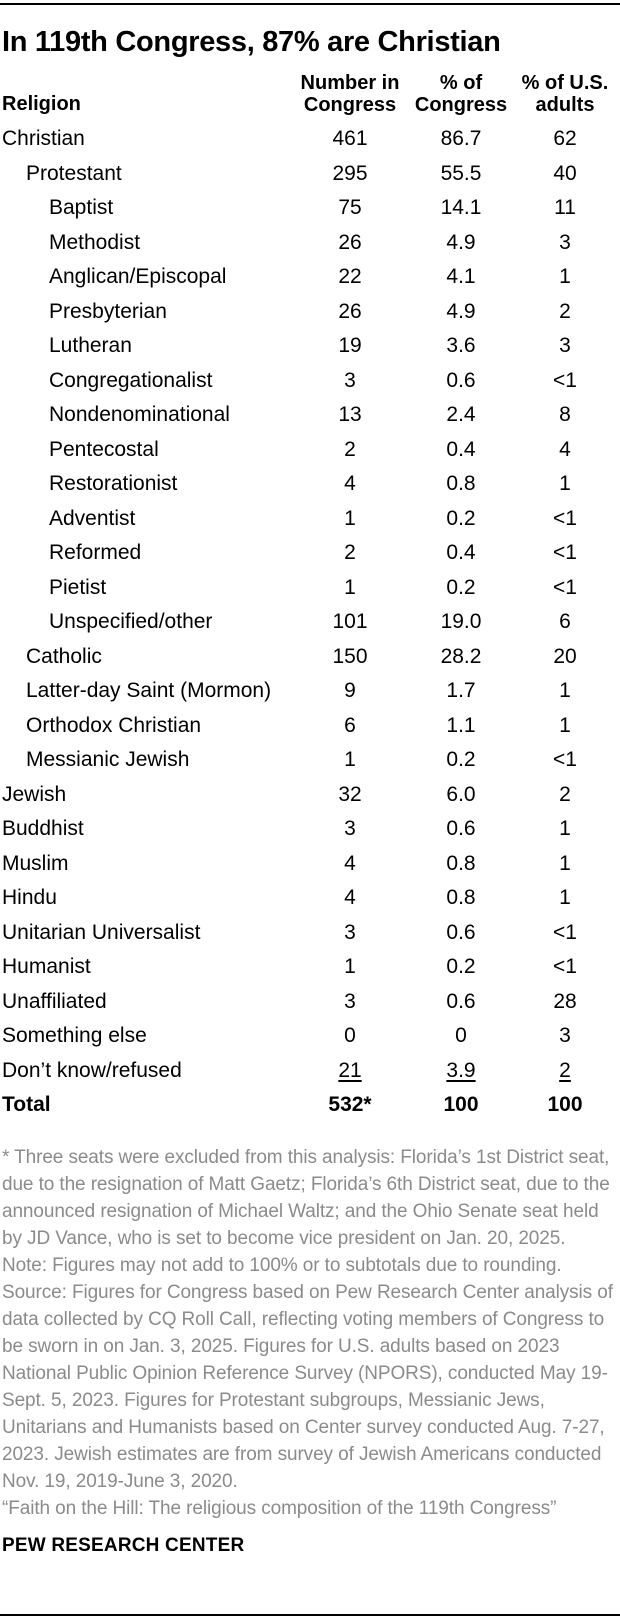 The image size is (620, 1620). What do you see at coordinates (306, 277) in the screenshot?
I see `table-row: Anglican/Episcopal 22 4.1 1` at bounding box center [306, 277].